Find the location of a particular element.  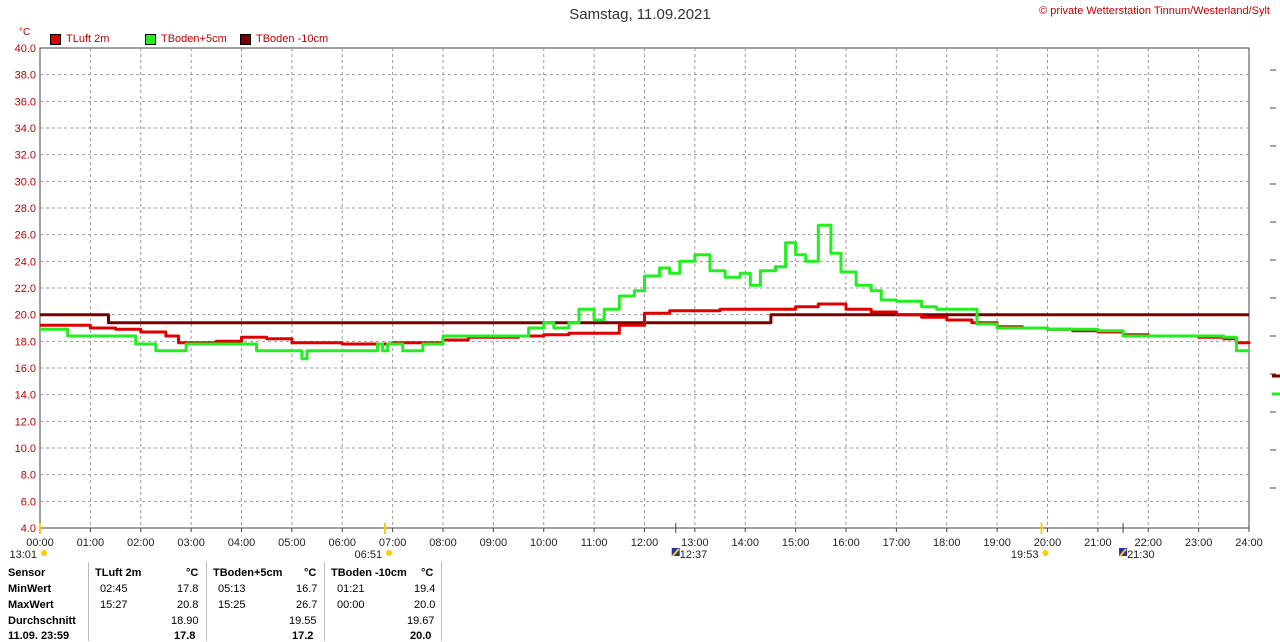

stats-row-label: Durchschnitt is located at coordinates (42, 621).